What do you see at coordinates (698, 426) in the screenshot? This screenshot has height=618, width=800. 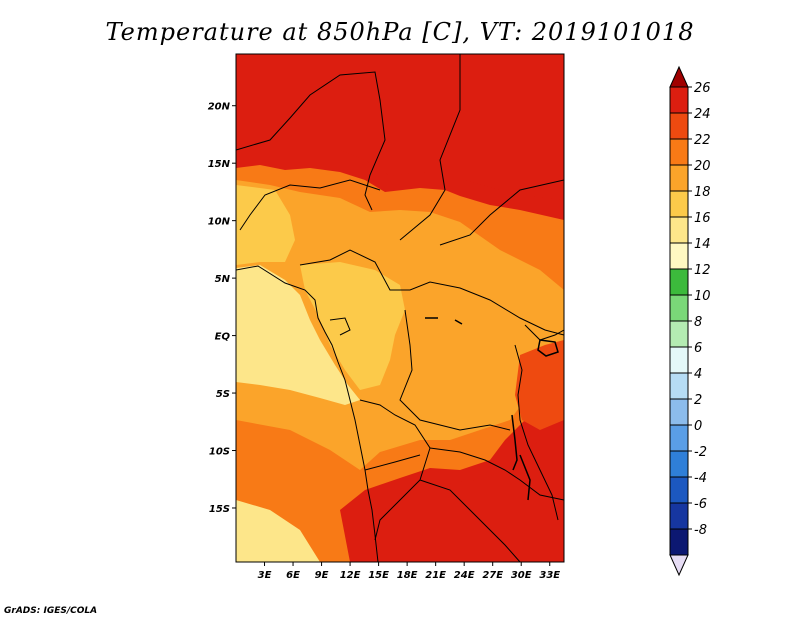 I see `colorbar-label: 0` at bounding box center [698, 426].